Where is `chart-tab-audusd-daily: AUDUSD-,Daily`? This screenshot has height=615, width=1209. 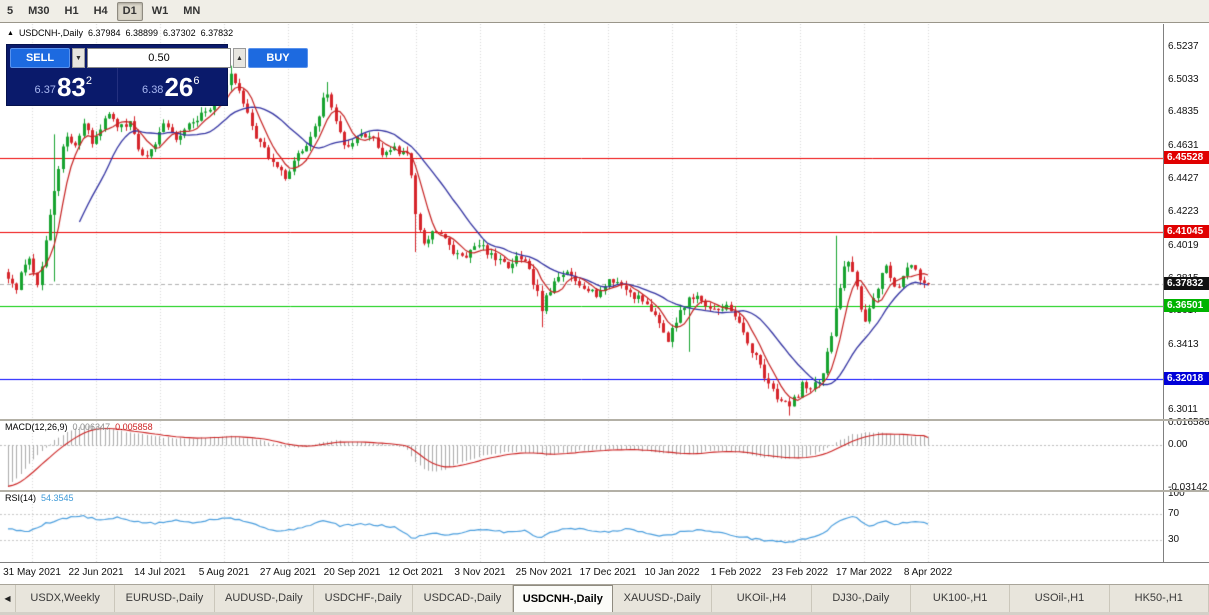 chart-tab-audusd-daily: AUDUSD-,Daily is located at coordinates (264, 598).